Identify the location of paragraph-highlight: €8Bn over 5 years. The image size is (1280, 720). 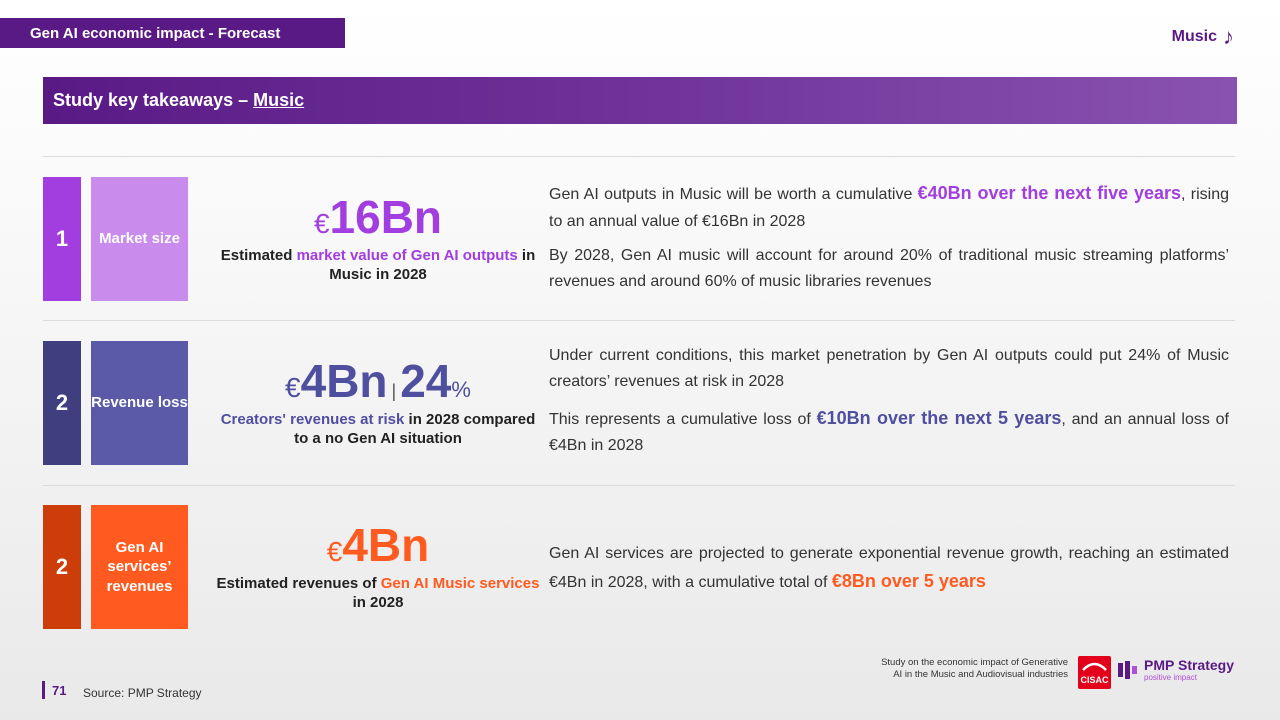
(908, 581).